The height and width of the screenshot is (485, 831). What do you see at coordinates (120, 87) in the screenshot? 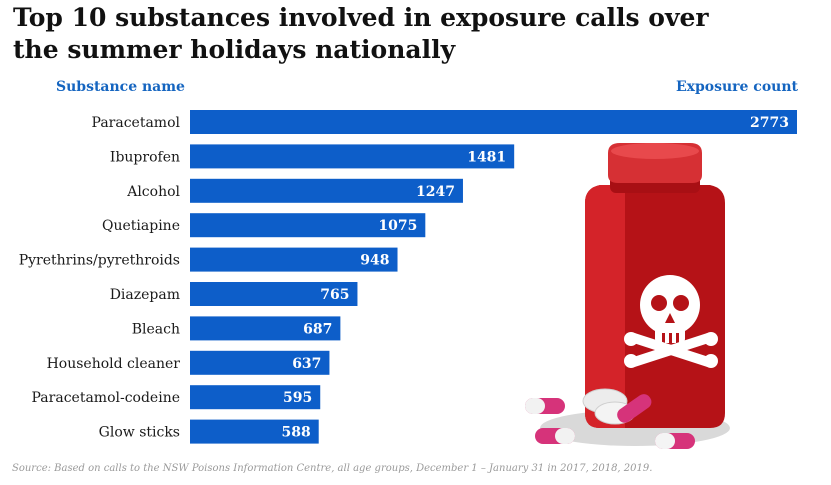
I see `substance-name-header: Substance name` at bounding box center [120, 87].